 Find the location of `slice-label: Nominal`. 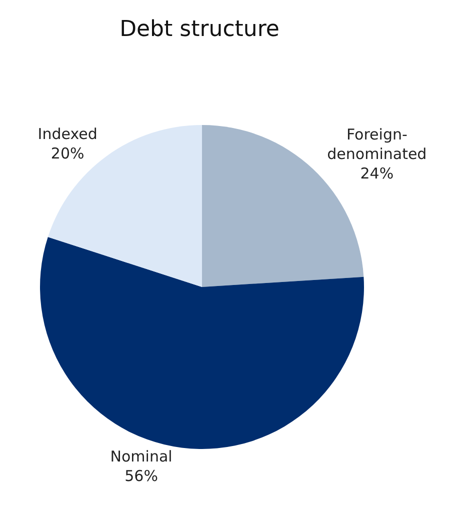

slice-label: Nominal is located at coordinates (141, 456).